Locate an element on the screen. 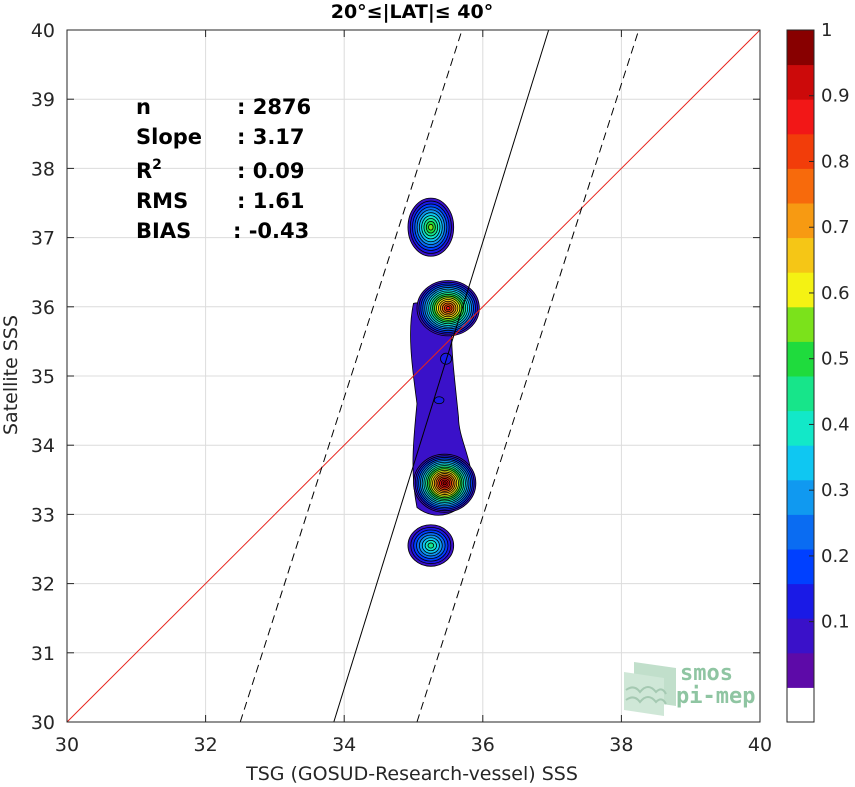  logo-line-pi-mep: pi-mep is located at coordinates (715, 696).